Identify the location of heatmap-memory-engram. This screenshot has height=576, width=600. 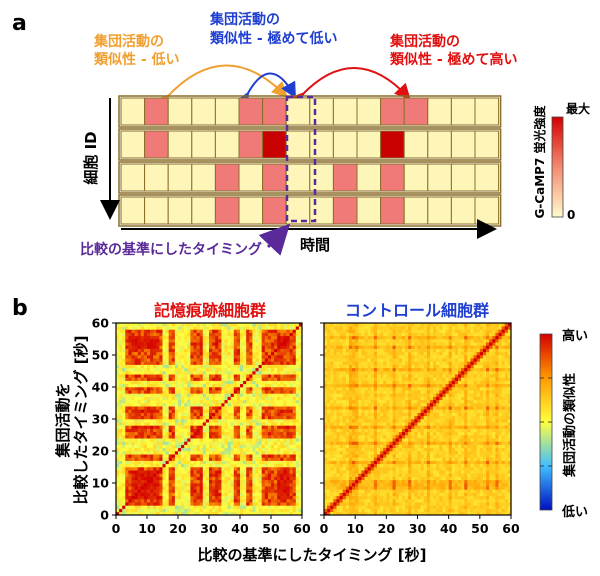
(209, 419).